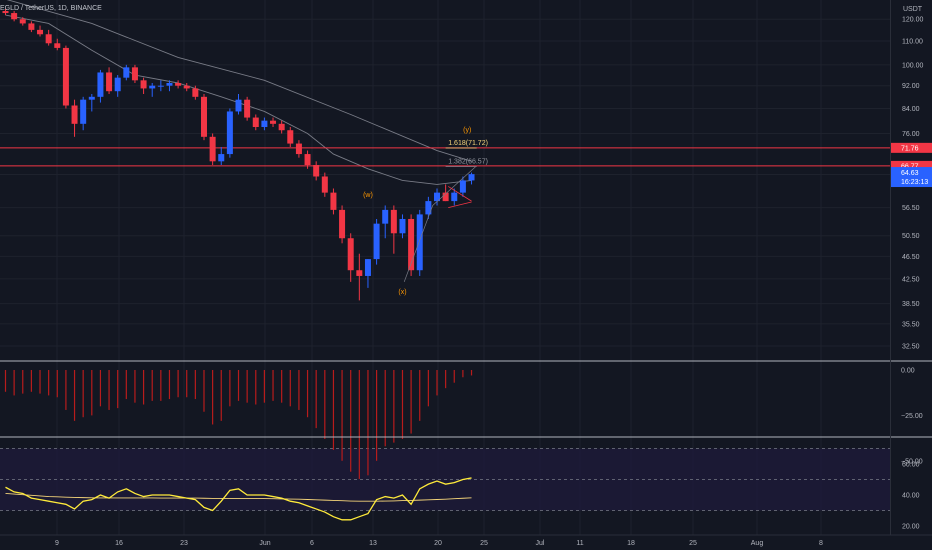 The width and height of the screenshot is (932, 550). I want to click on trend-line, so click(460, 194).